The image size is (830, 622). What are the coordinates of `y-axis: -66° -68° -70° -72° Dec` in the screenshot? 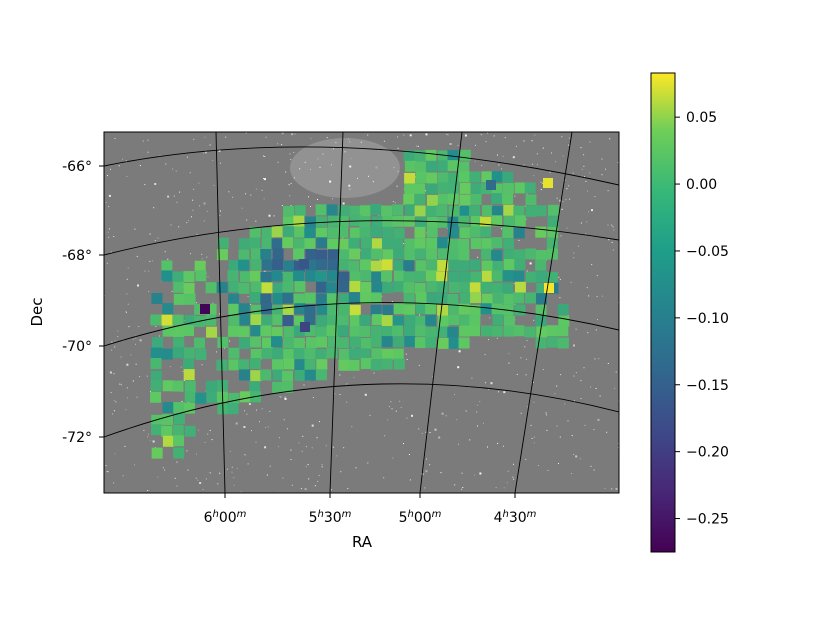 It's located at (66, 302).